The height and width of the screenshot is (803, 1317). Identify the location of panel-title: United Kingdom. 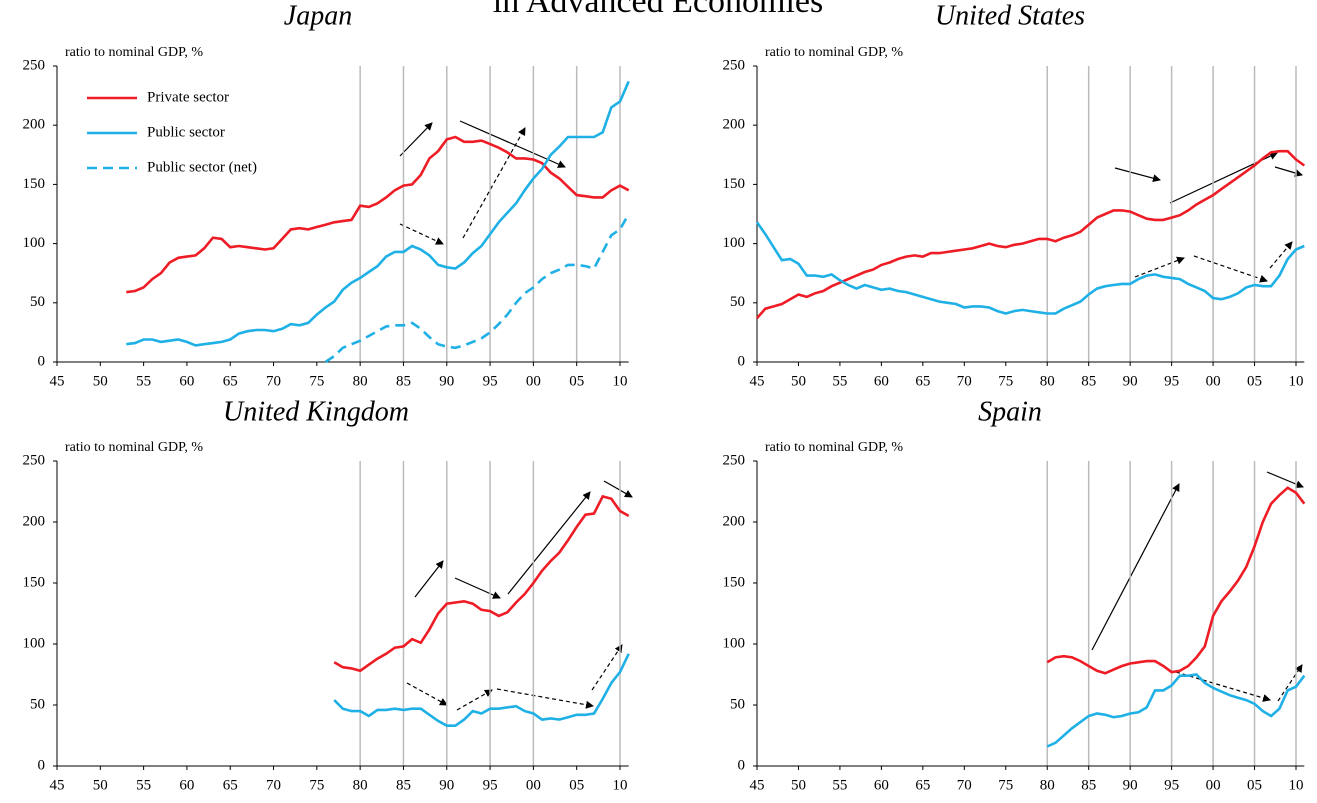
(316, 411).